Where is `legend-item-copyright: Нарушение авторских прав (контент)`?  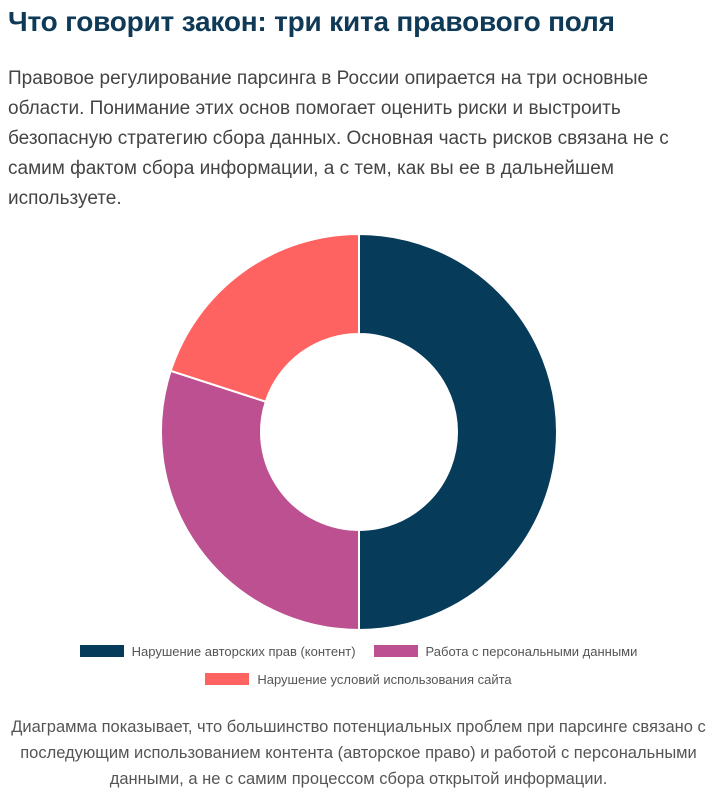
legend-item-copyright: Нарушение авторских прав (контент) is located at coordinates (217, 651).